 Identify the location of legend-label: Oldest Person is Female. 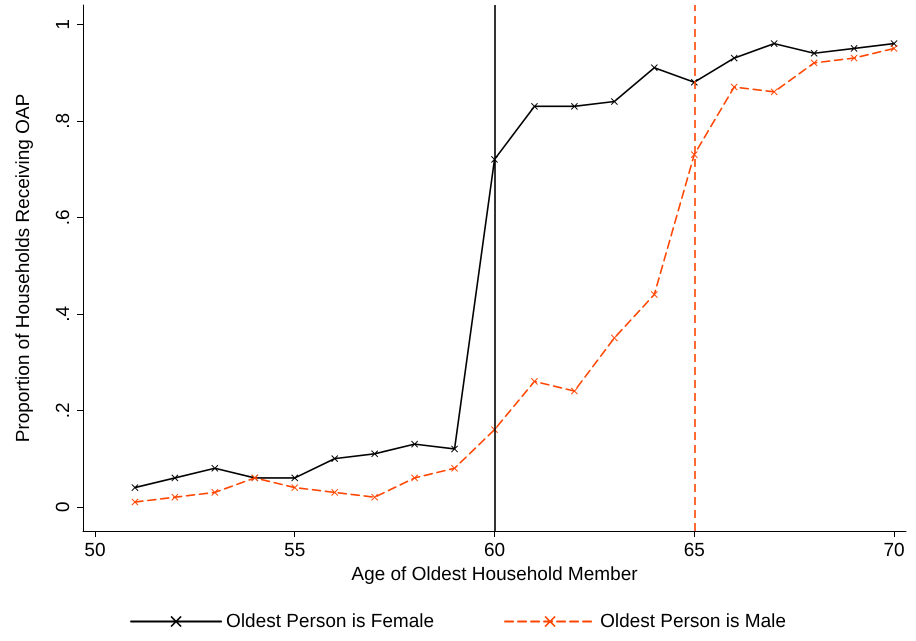
(330, 621).